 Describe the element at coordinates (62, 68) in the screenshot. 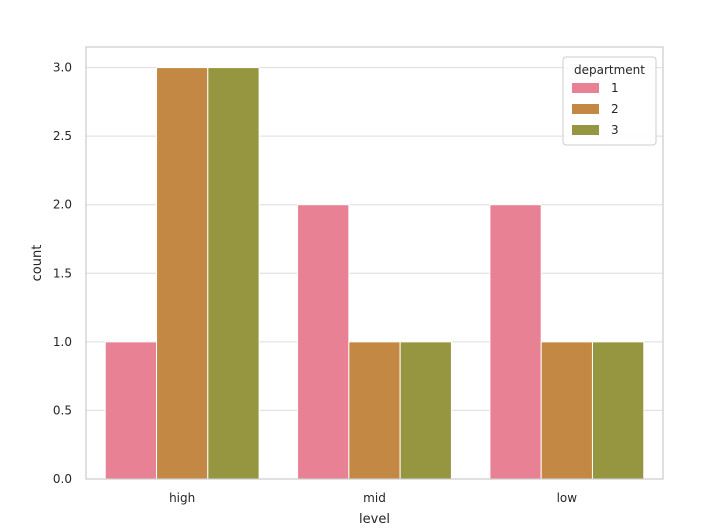

I see `y-tick-label: 3.0` at that location.